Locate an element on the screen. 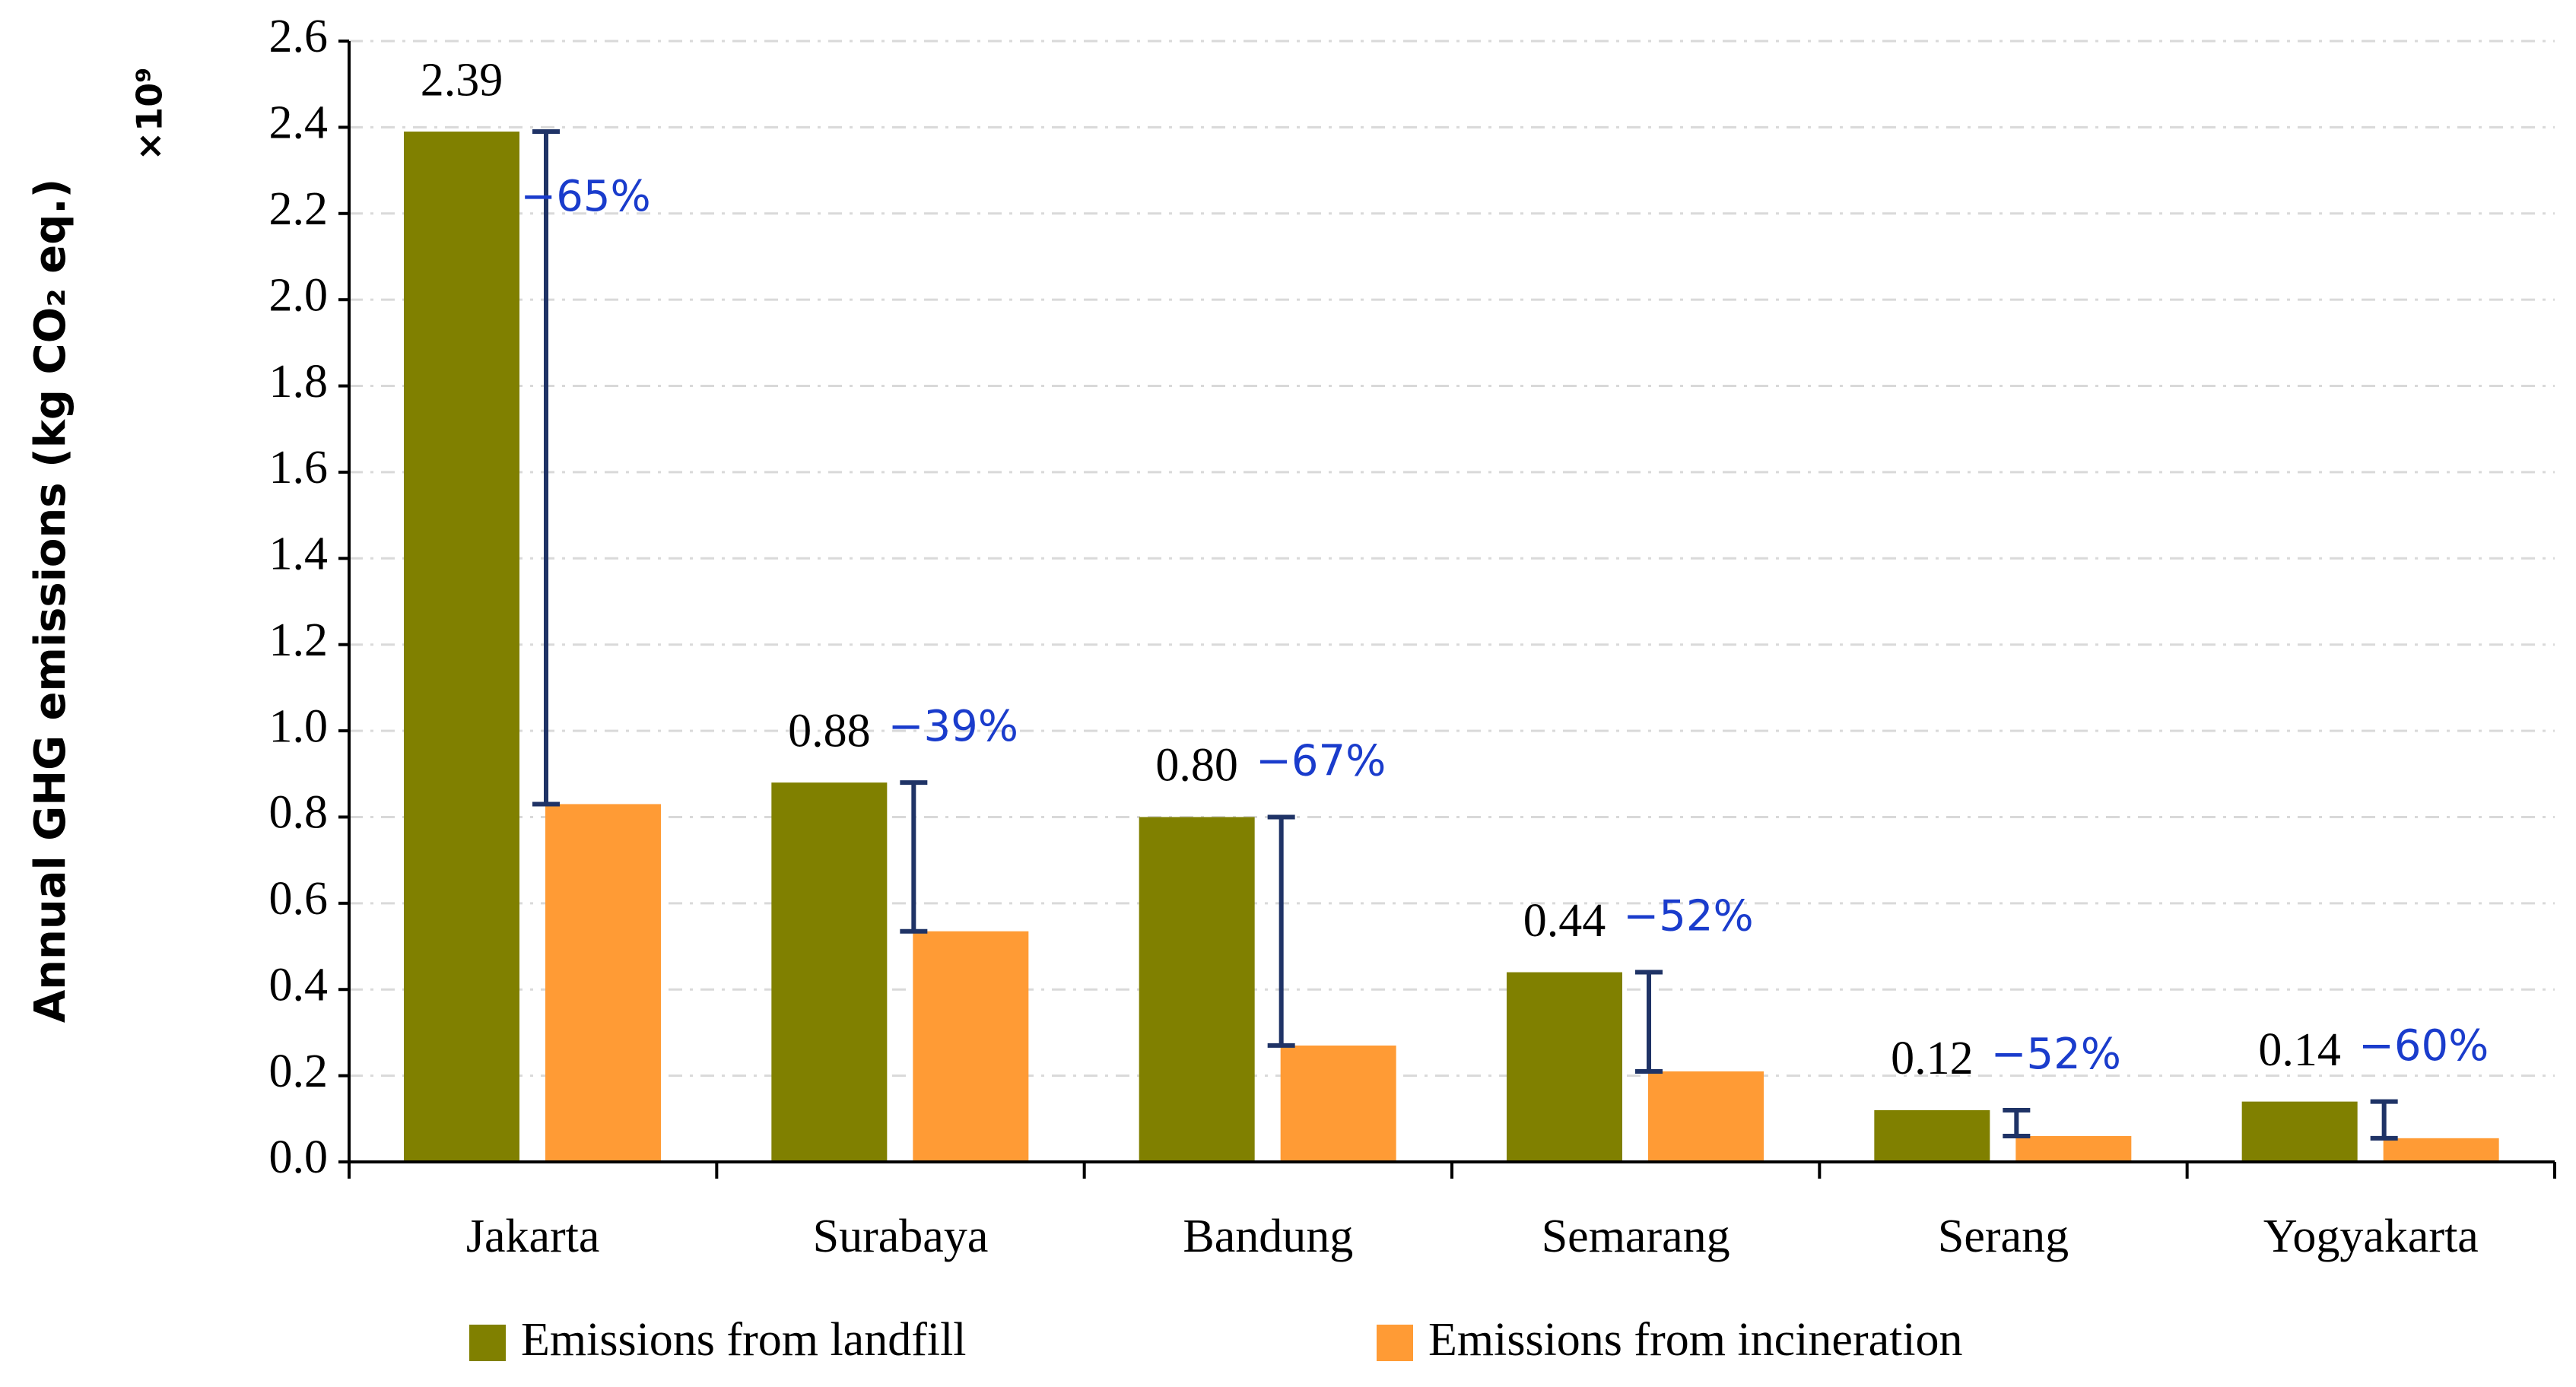 Image resolution: width=2576 pixels, height=1387 pixels. y-tick-label: 1.2 is located at coordinates (299, 640).